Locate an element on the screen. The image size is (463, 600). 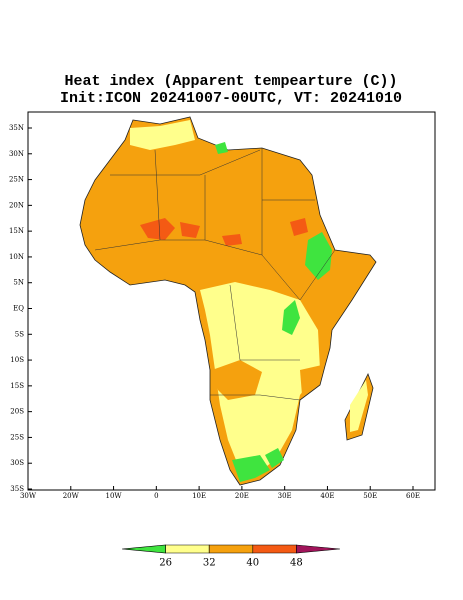
lat-label: 35N is located at coordinates (16, 128).